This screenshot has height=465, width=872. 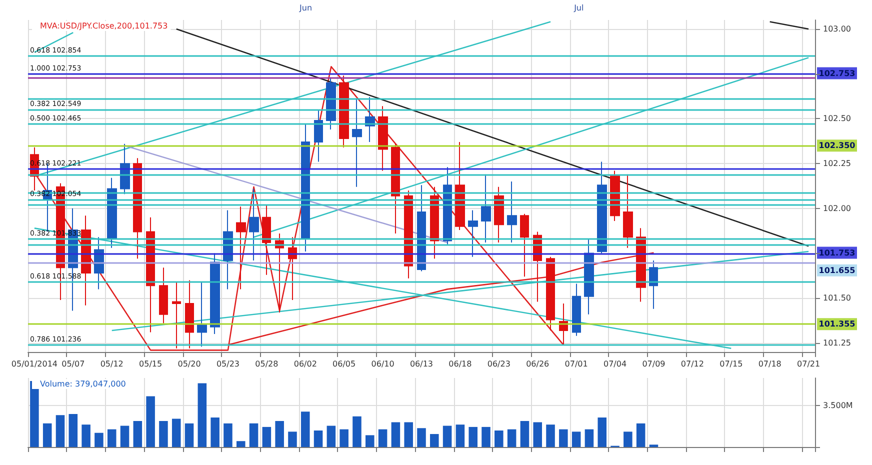 What do you see at coordinates (837, 119) in the screenshot?
I see `y-tick-label: 102.50` at bounding box center [837, 119].